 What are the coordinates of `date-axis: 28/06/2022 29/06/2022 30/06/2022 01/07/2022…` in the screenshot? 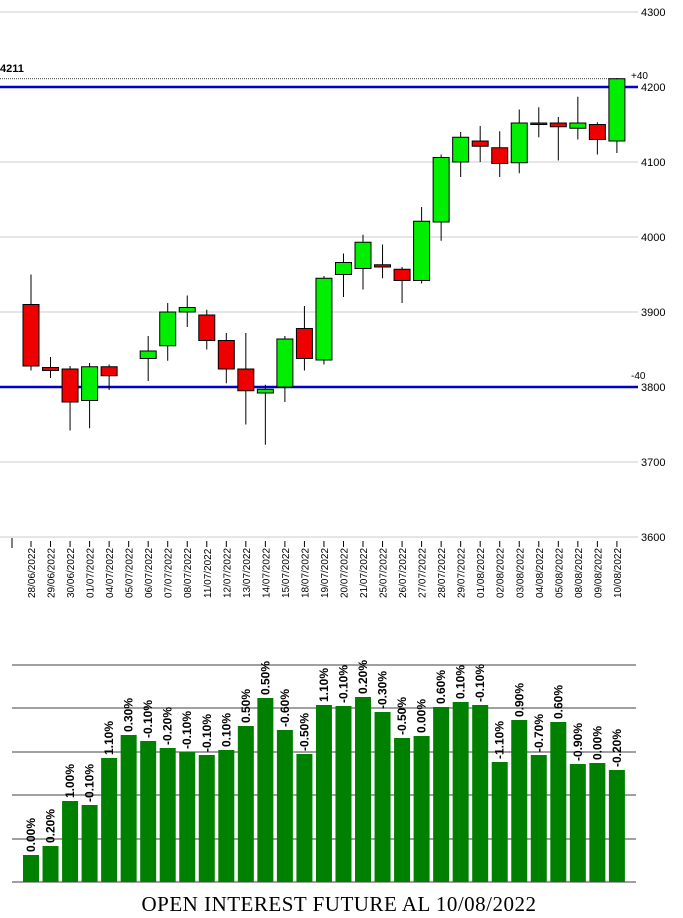 It's located at (317, 568).